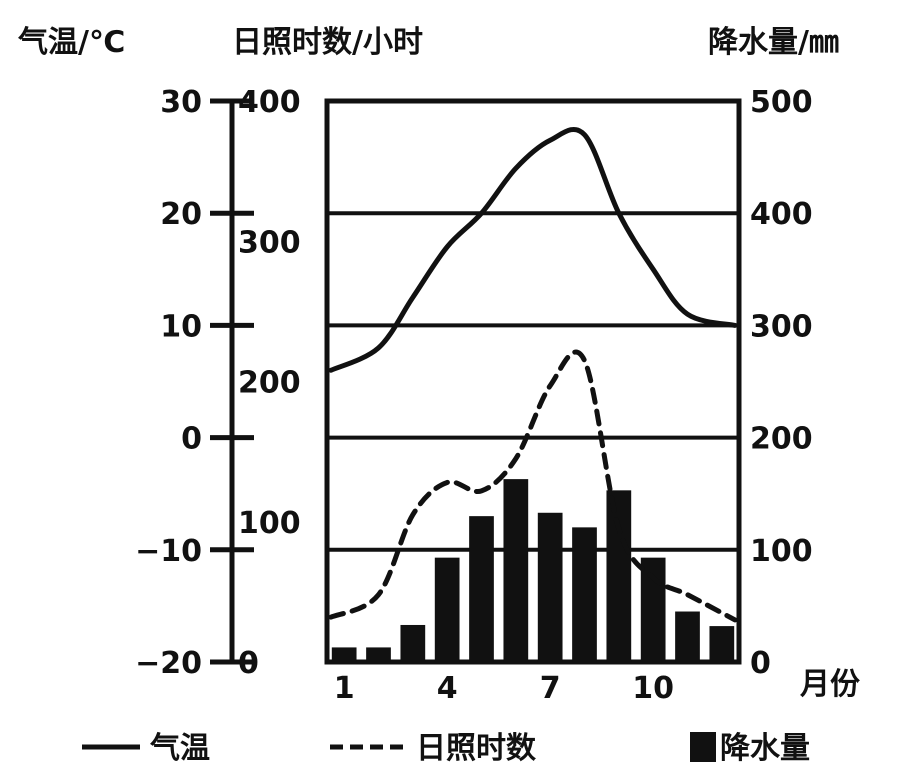 The width and height of the screenshot is (924, 767). Describe the element at coordinates (71, 42) in the screenshot. I see `temperature-axis-title: 气温/℃` at that location.